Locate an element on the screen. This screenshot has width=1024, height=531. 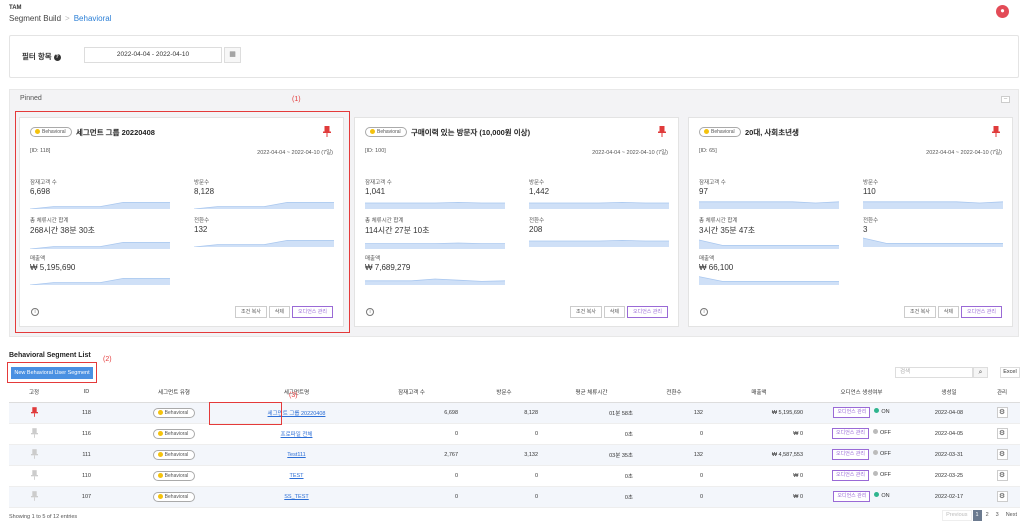
status-dot-icon is located at coordinates (372, 131).